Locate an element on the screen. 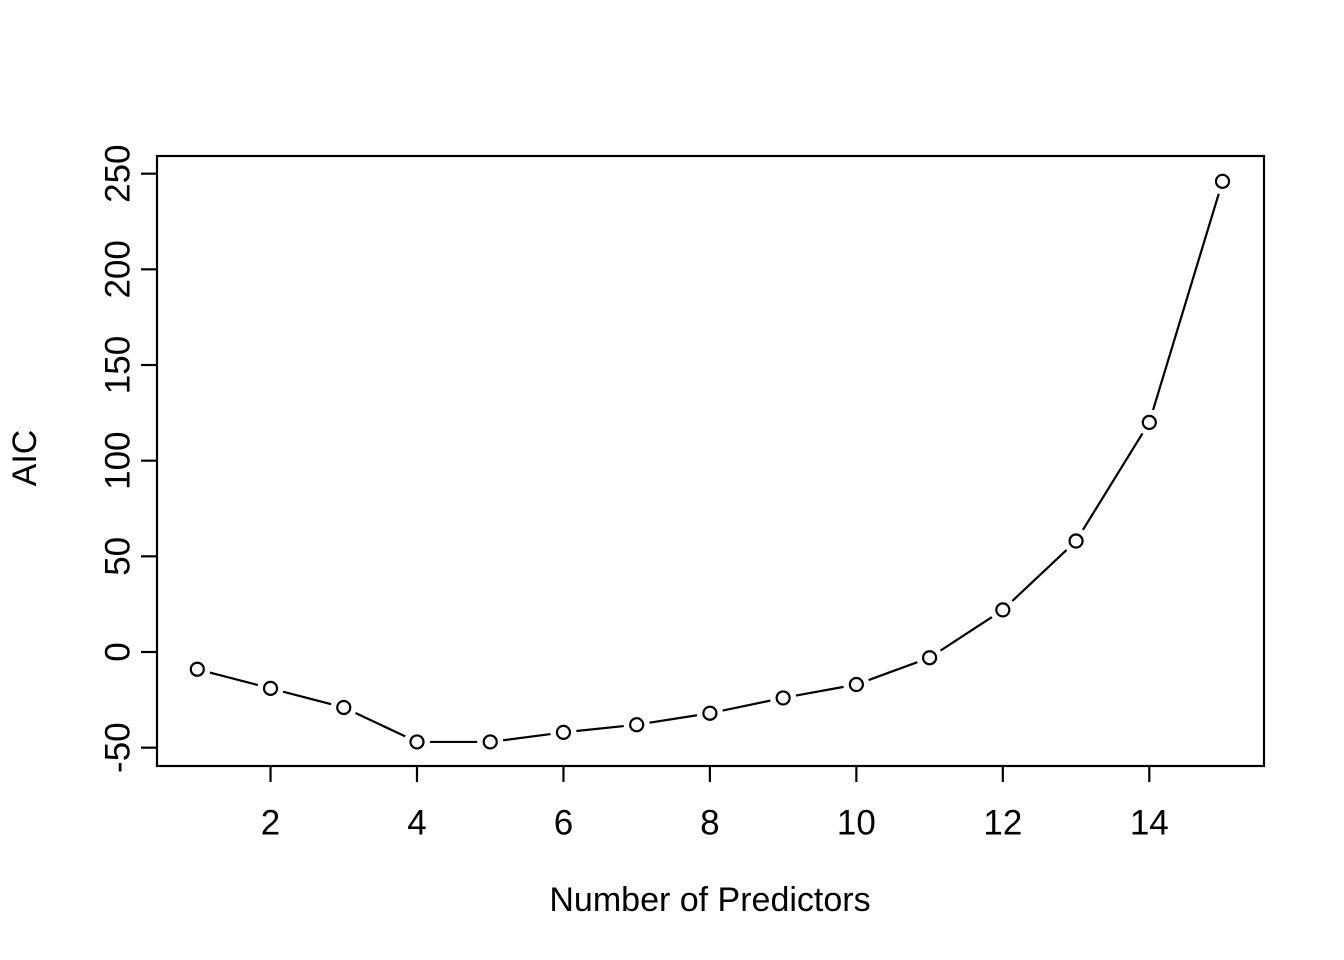 This screenshot has height=960, width=1344. y-axis-tick-label: 50 is located at coordinates (118, 556).